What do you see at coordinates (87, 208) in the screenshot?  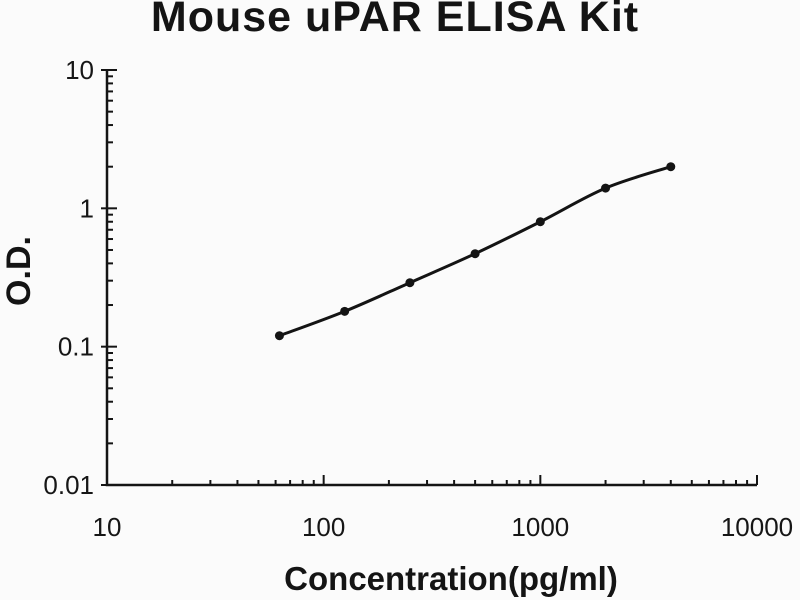 I see `y-tick-label: 1` at bounding box center [87, 208].